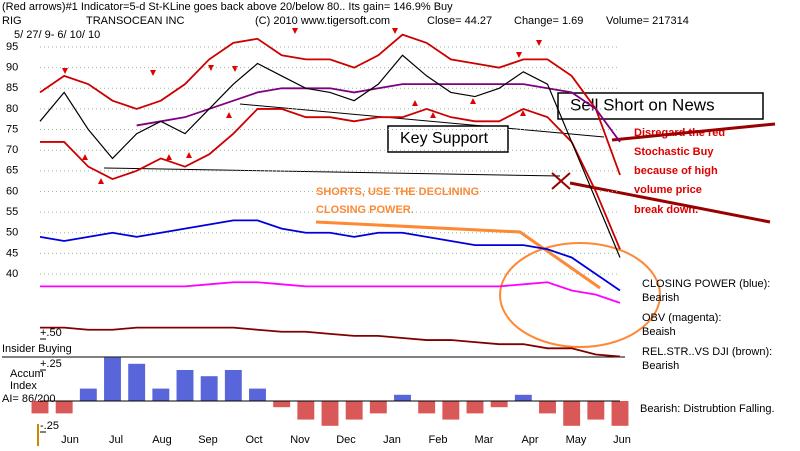 The height and width of the screenshot is (451, 800). What do you see at coordinates (397, 201) in the screenshot?
I see `shorts-note: SHORTS, USE THE DECLINING CLOSING POWER.` at bounding box center [397, 201].